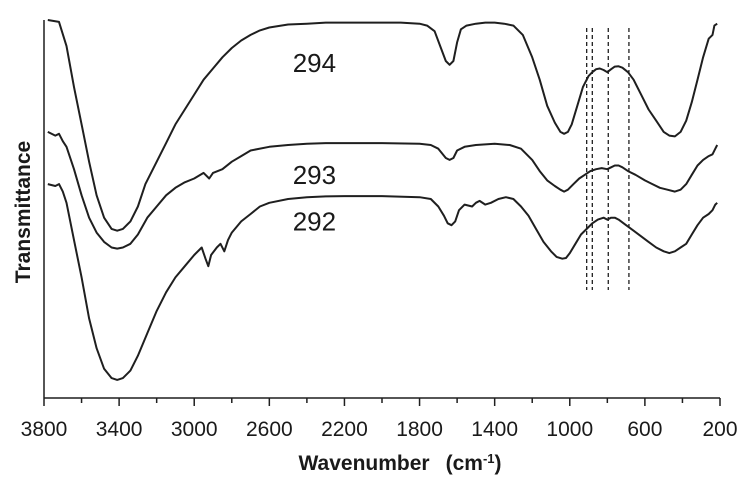 The height and width of the screenshot is (481, 751). What do you see at coordinates (23, 212) in the screenshot?
I see `y-axis-title: Transmittance` at bounding box center [23, 212].